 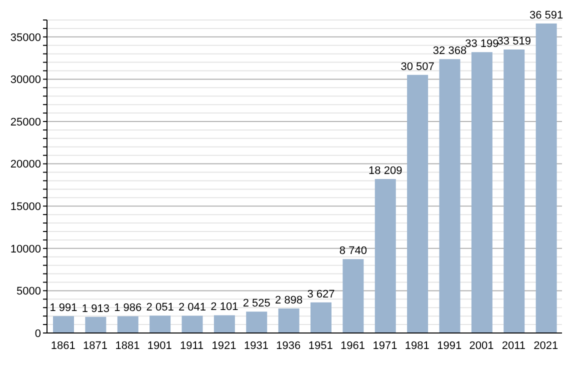 I want to click on y-tick-label: 0, so click(x=37, y=334).